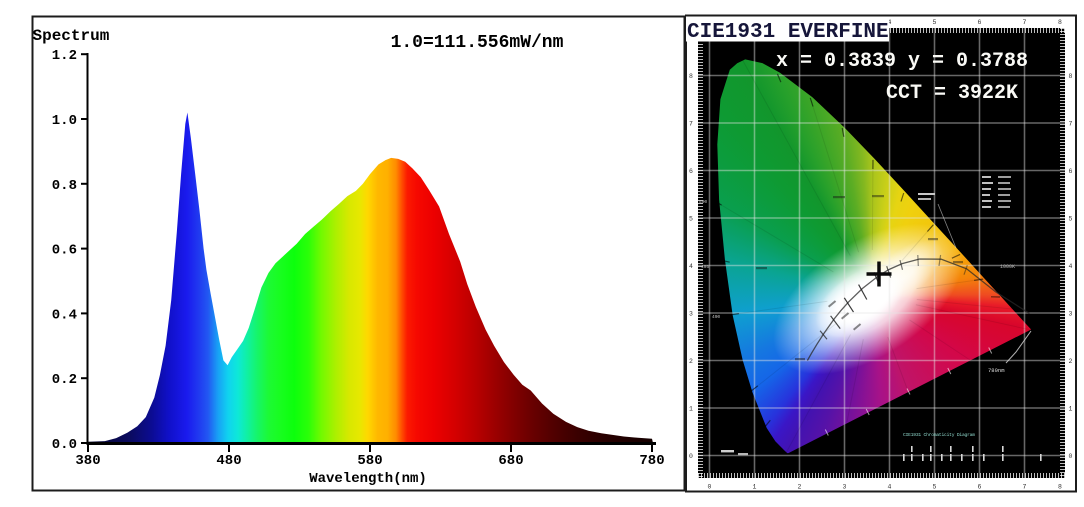 The width and height of the screenshot is (1084, 507). Describe the element at coordinates (64, 380) in the screenshot. I see `svg-text: 0.2` at that location.